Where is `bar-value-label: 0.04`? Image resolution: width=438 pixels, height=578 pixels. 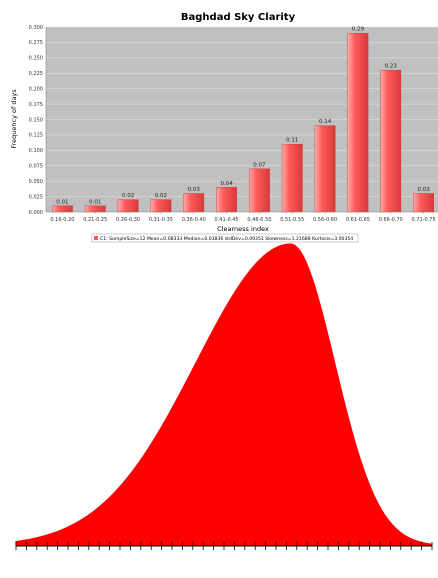
bar-value-label: 0.04 is located at coordinates (226, 184).